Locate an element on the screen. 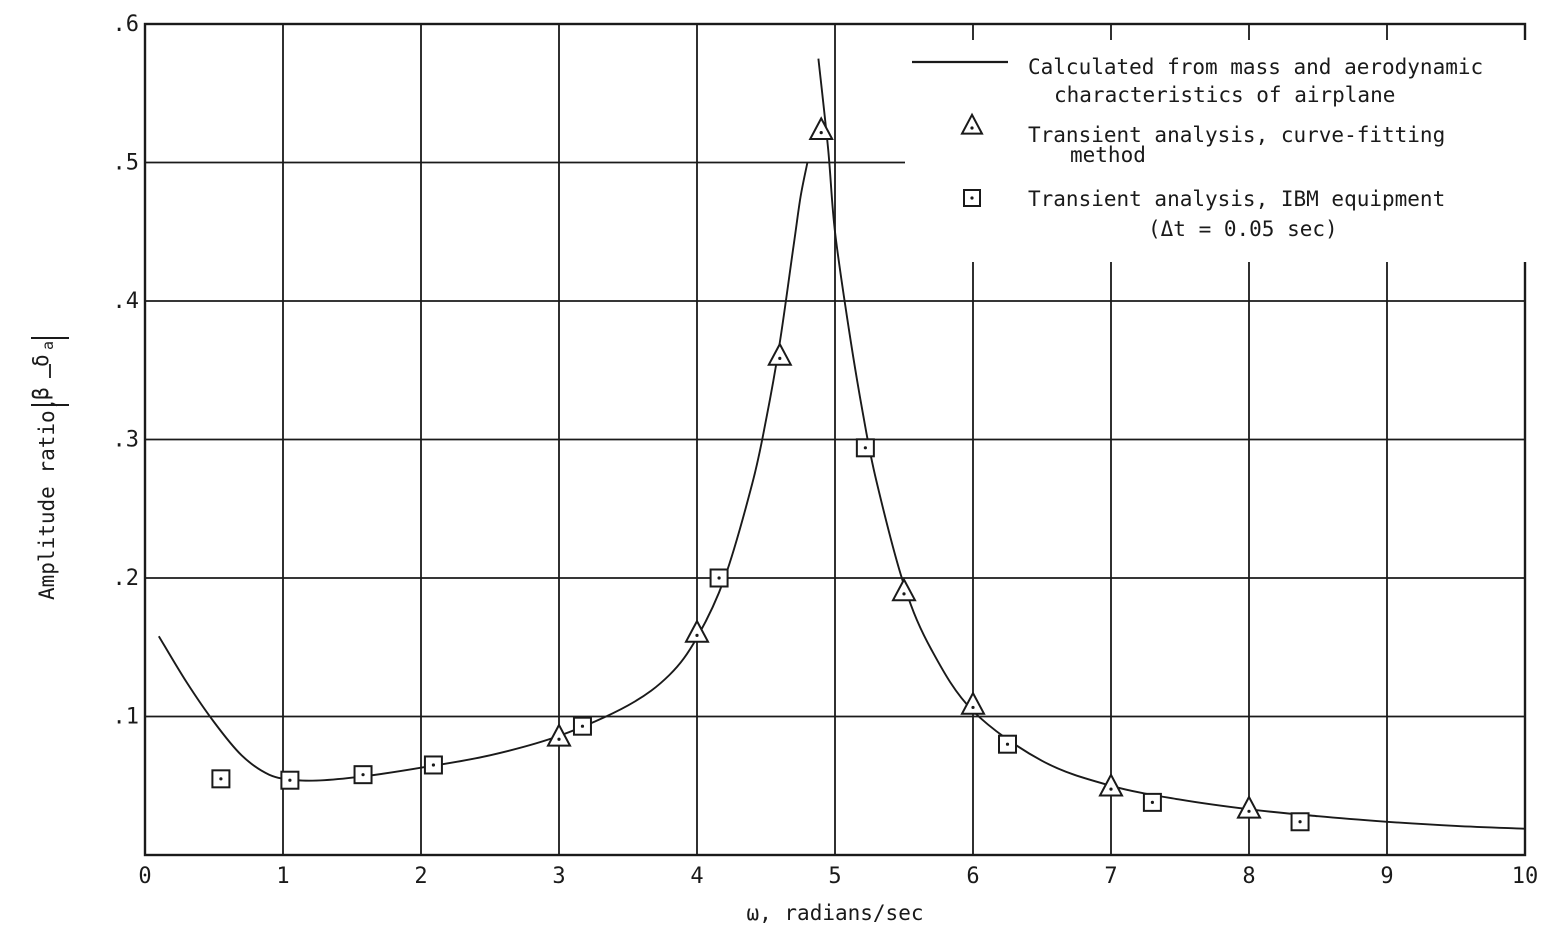 The width and height of the screenshot is (1566, 931). legend-label-ibm-line2: (Δt = 0.05 sec) is located at coordinates (1243, 229).